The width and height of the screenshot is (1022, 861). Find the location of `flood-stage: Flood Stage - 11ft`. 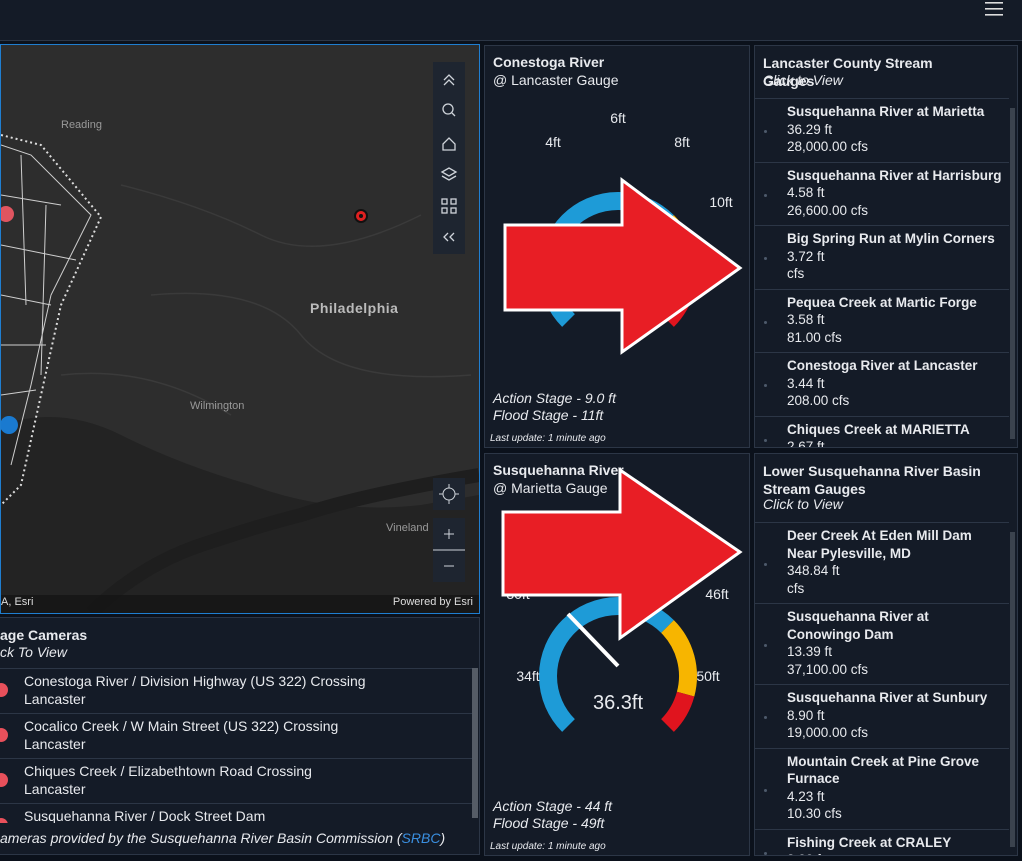

flood-stage: Flood Stage - 11ft is located at coordinates (548, 415).